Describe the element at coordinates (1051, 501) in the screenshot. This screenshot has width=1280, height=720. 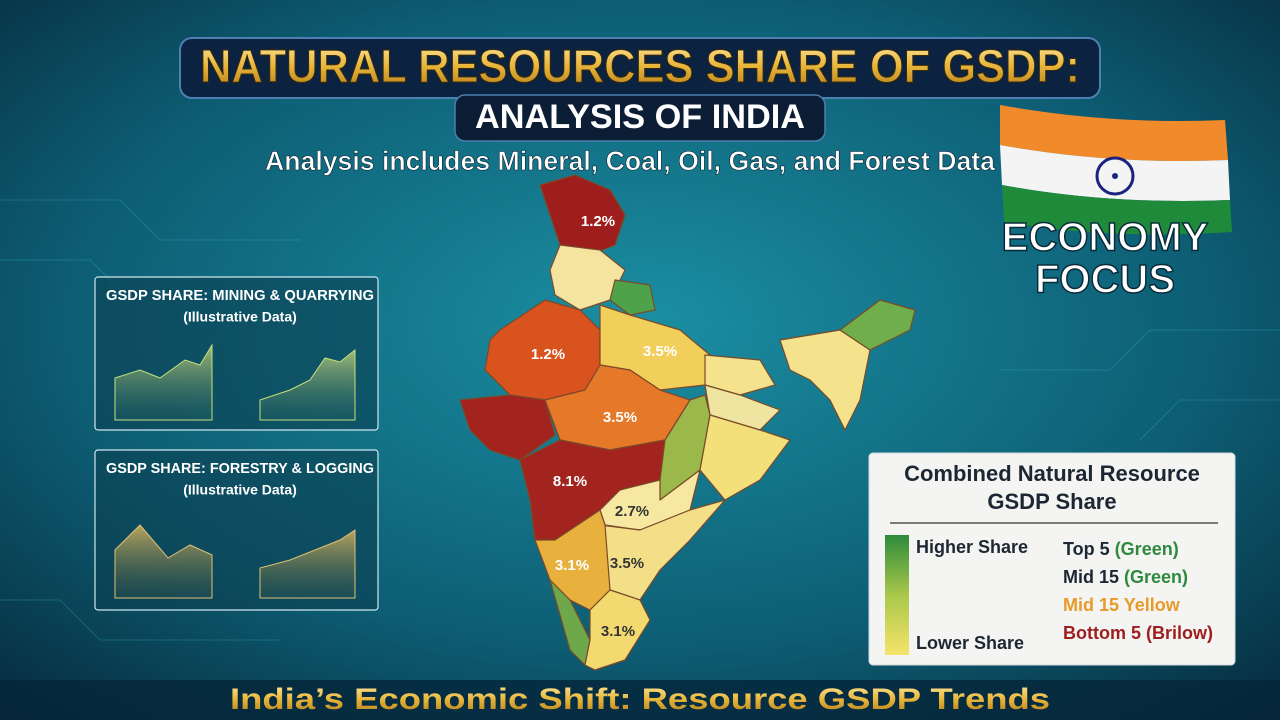
I see `legend-title: GSDP Share` at that location.